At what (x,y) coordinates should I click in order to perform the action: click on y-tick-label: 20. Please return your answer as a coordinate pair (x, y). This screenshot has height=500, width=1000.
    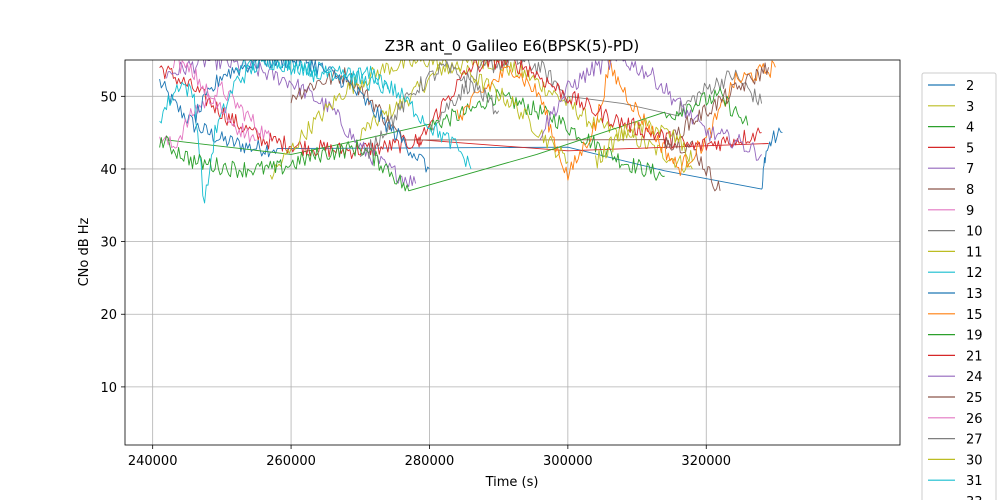
    Looking at the image, I should click on (108, 315).